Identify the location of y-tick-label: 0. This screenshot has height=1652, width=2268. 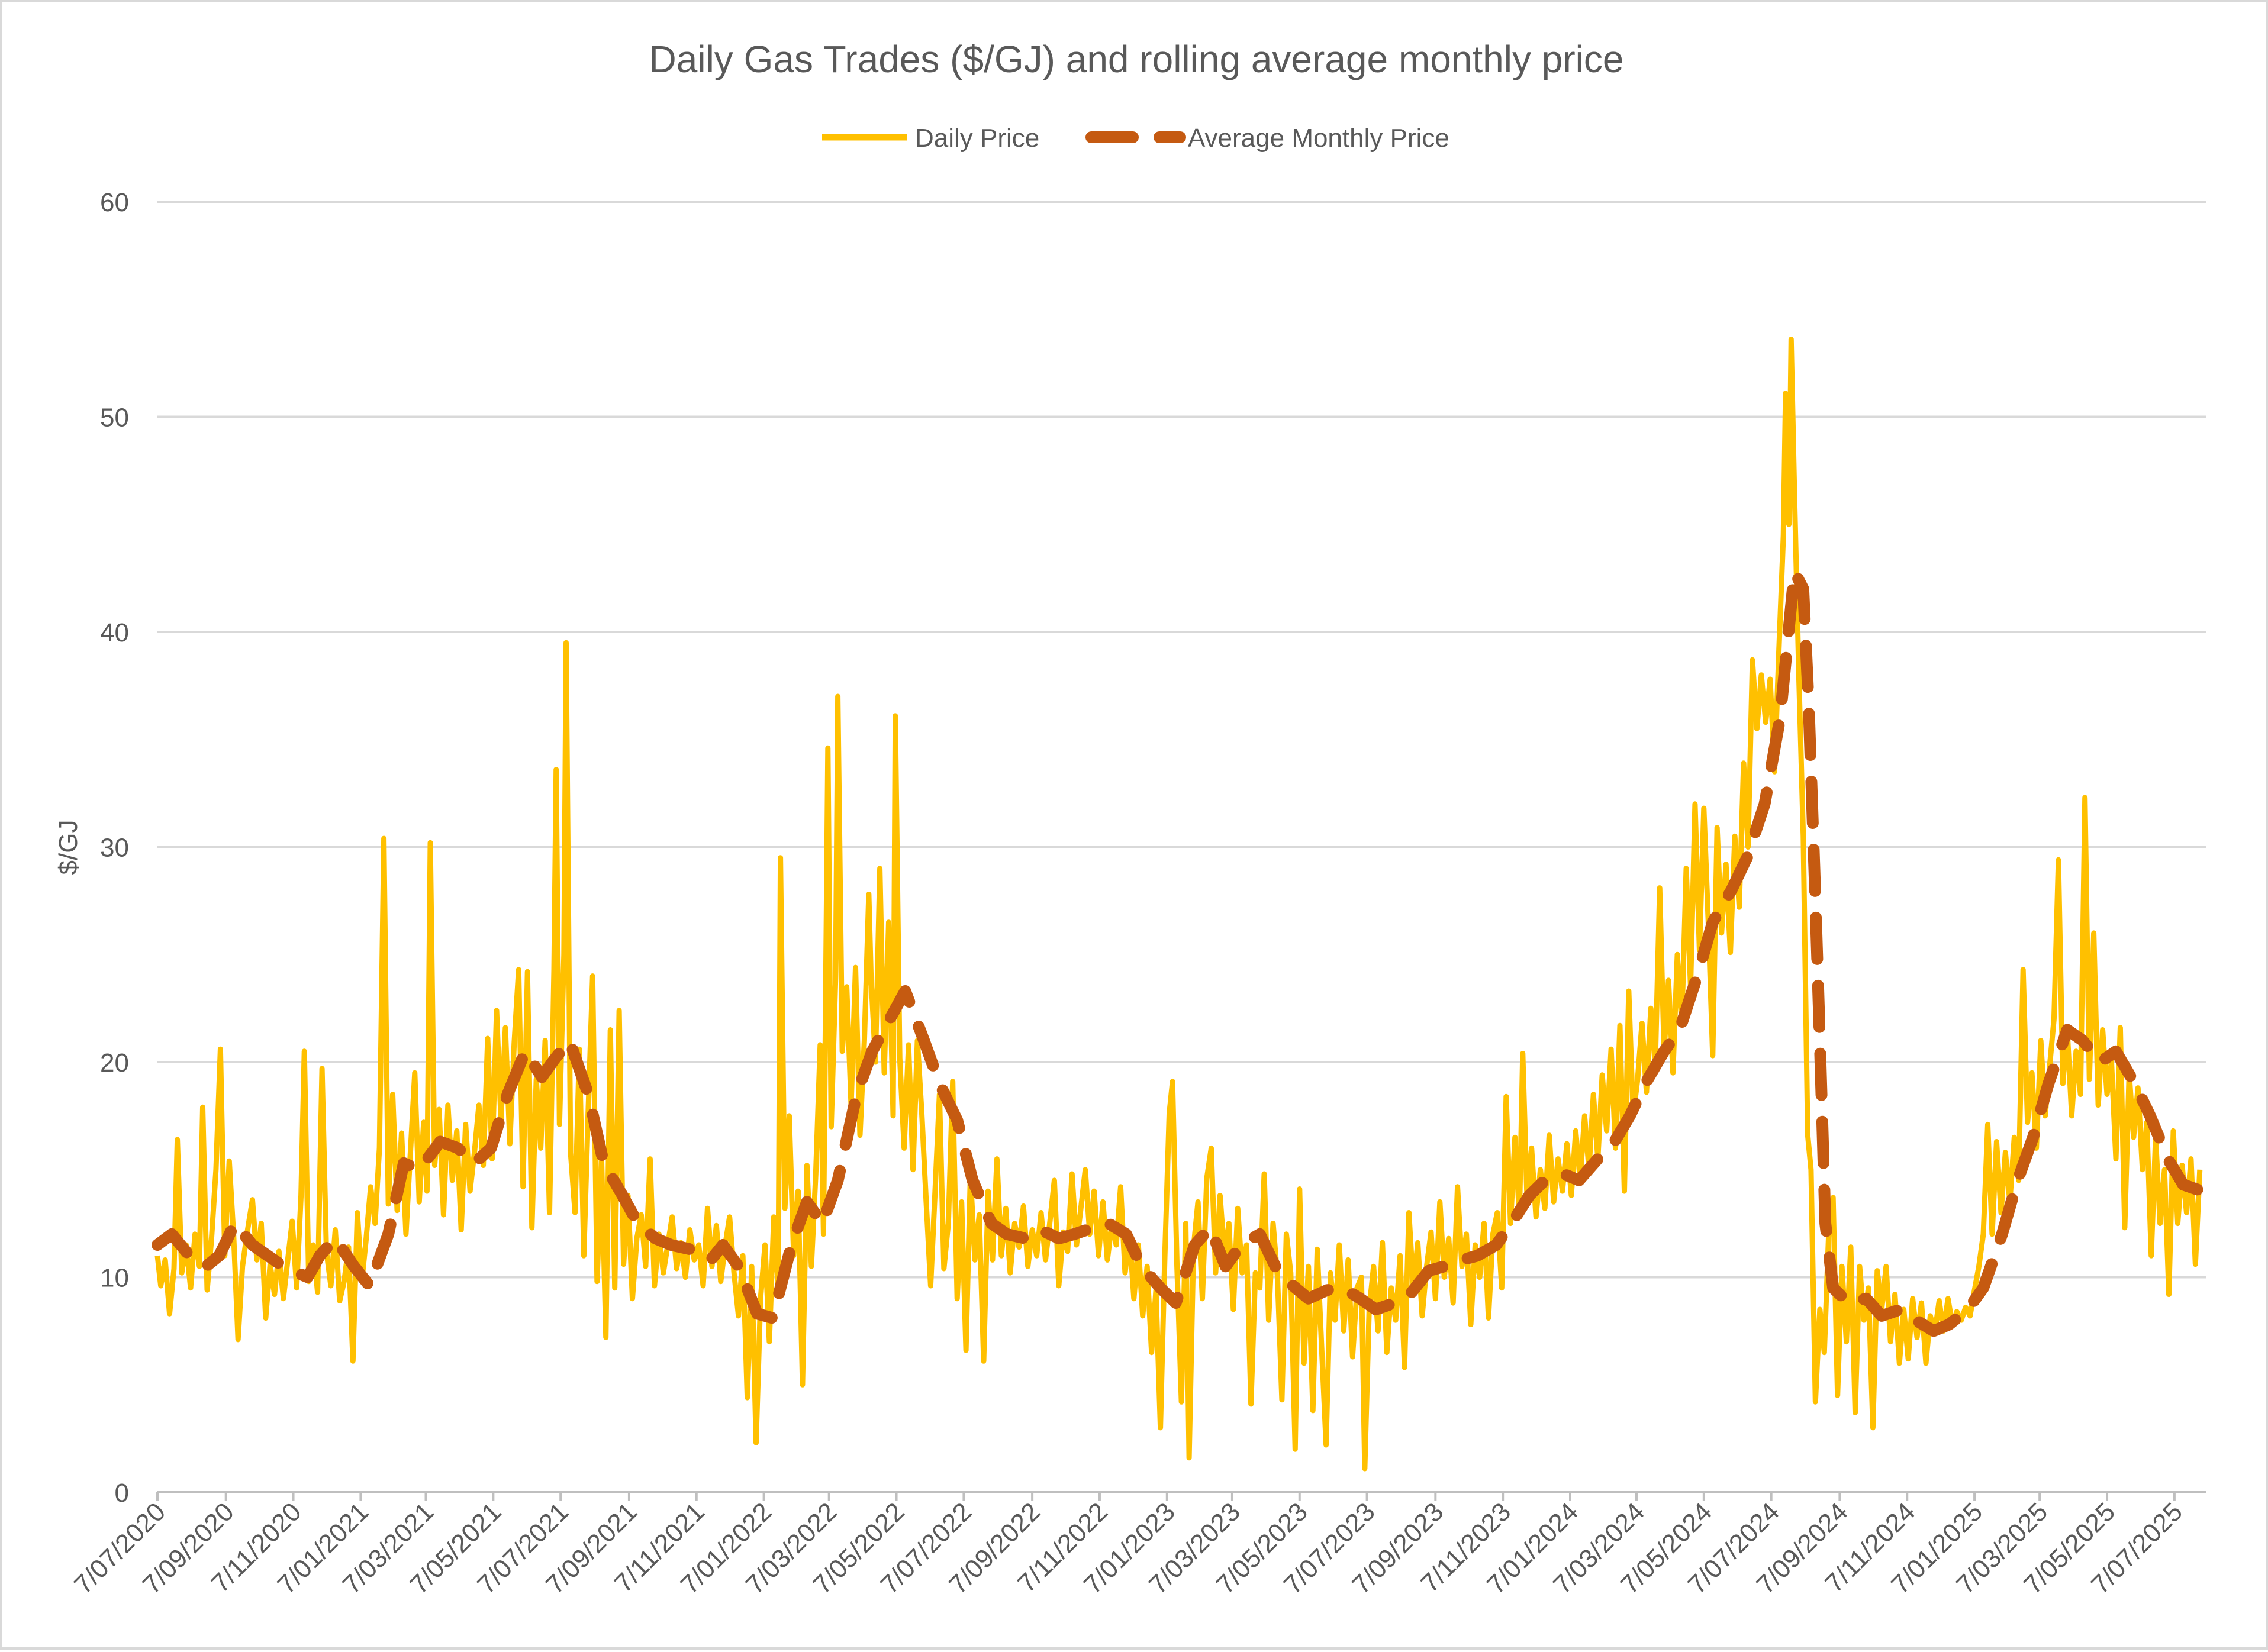
(122, 1494).